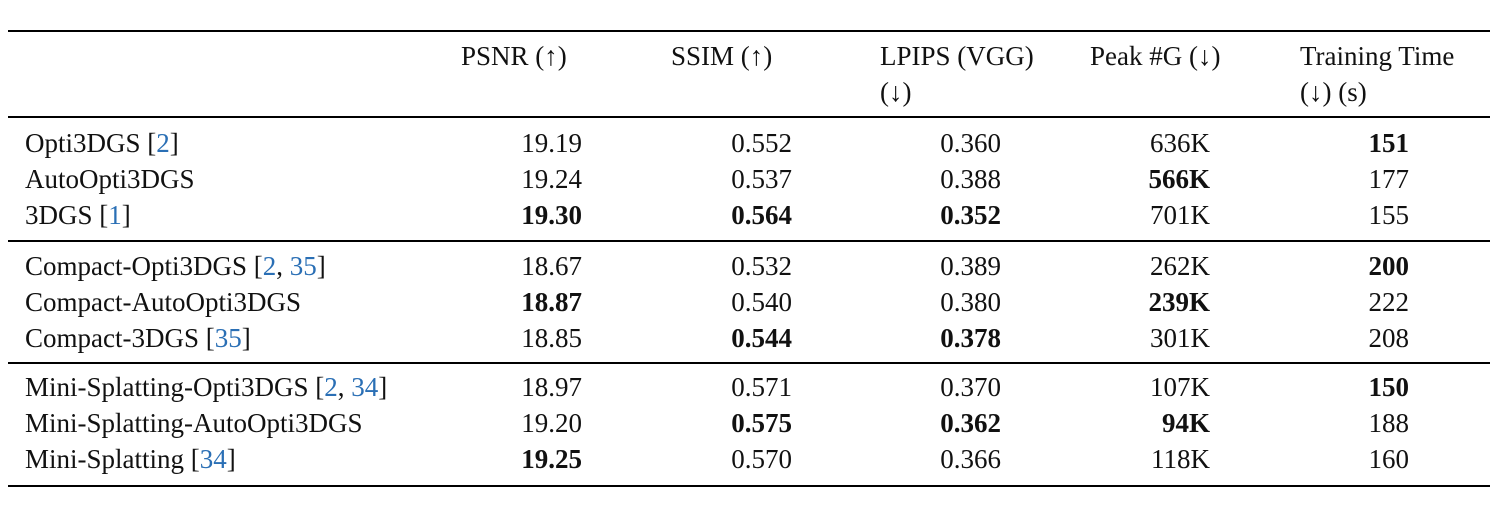  Describe the element at coordinates (1180, 143) in the screenshot. I see `peakg-value: 636K` at that location.